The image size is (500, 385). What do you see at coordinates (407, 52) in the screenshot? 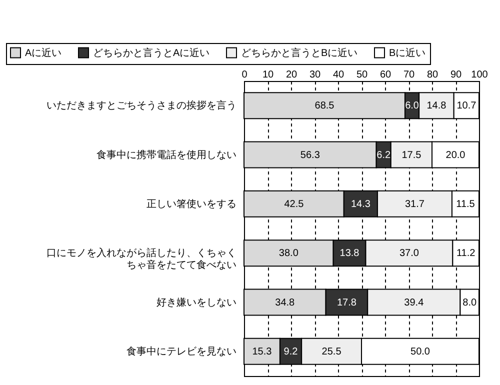
I see `legend-label: Bに近い` at bounding box center [407, 52].